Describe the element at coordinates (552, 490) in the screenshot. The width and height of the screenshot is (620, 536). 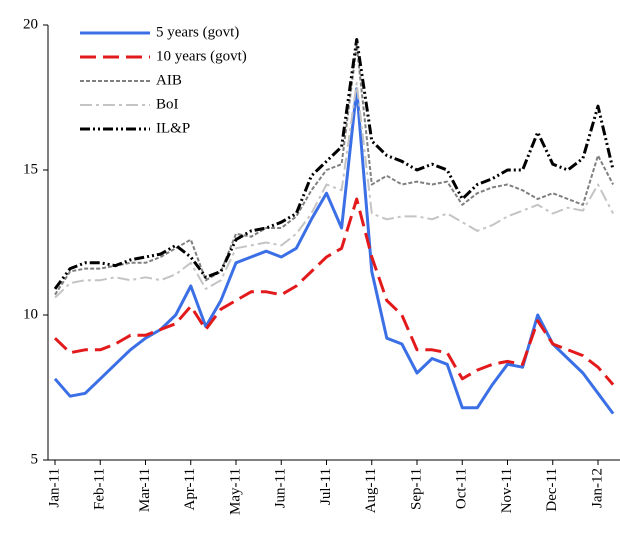
I see `x-tick-label: Dec-11` at that location.